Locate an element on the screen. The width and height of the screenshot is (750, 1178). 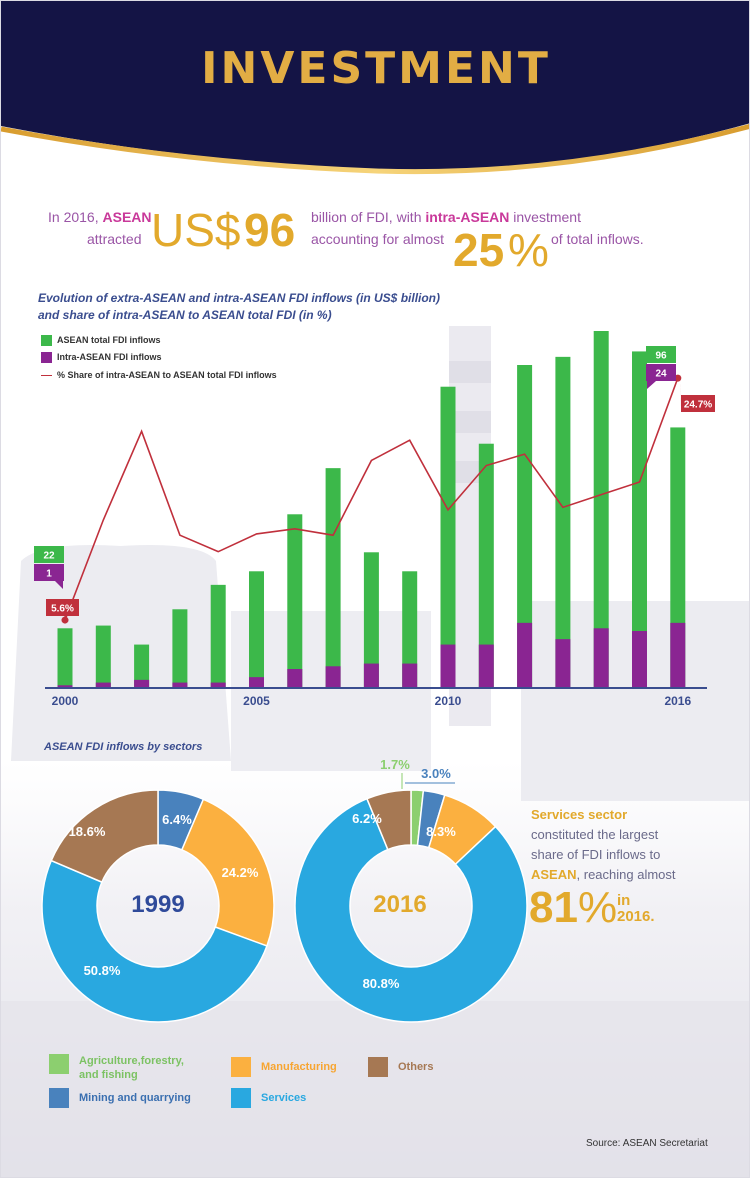
callout-2016-intra-box is located at coordinates (661, 372).